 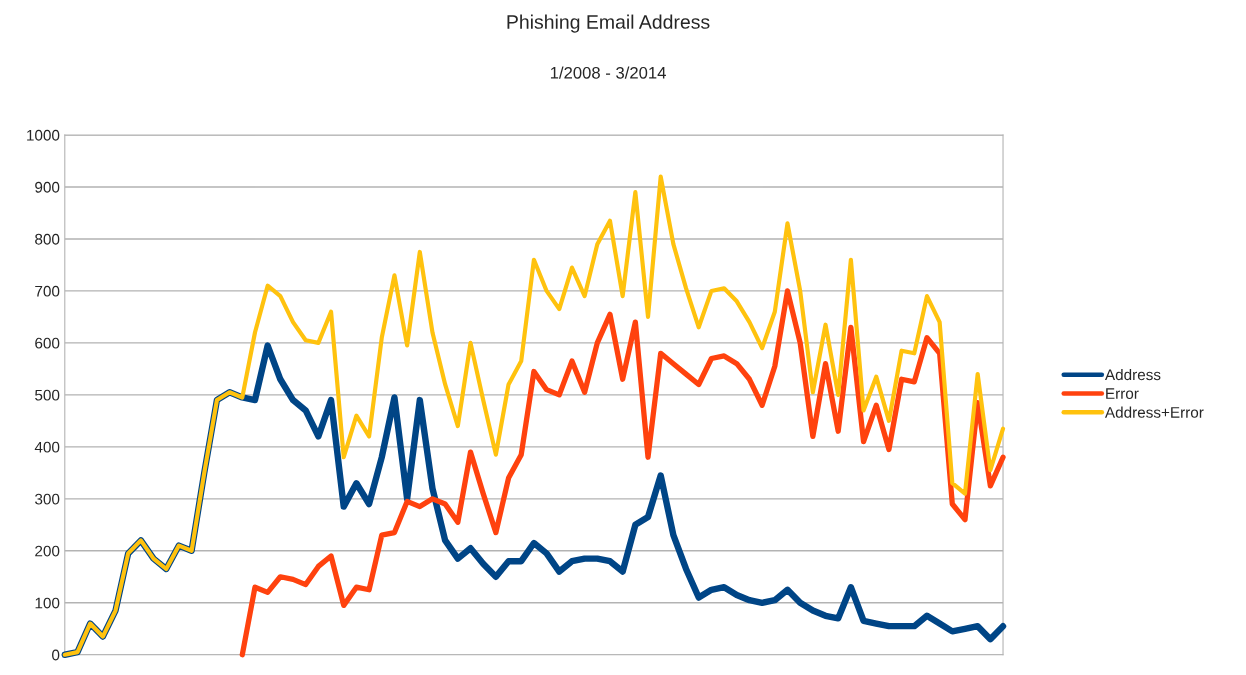 What do you see at coordinates (47, 239) in the screenshot?
I see `y-tick-label: 800` at bounding box center [47, 239].